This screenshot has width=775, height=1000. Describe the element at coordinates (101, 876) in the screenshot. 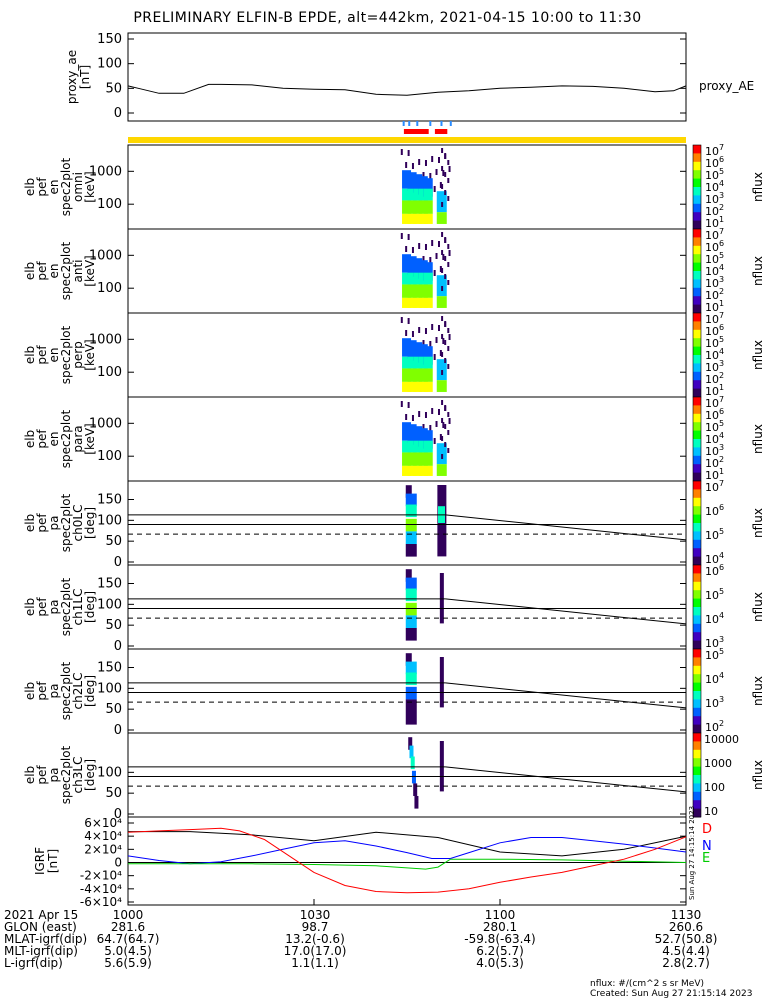

I see `y-tick-label: -2×10⁴` at that location.